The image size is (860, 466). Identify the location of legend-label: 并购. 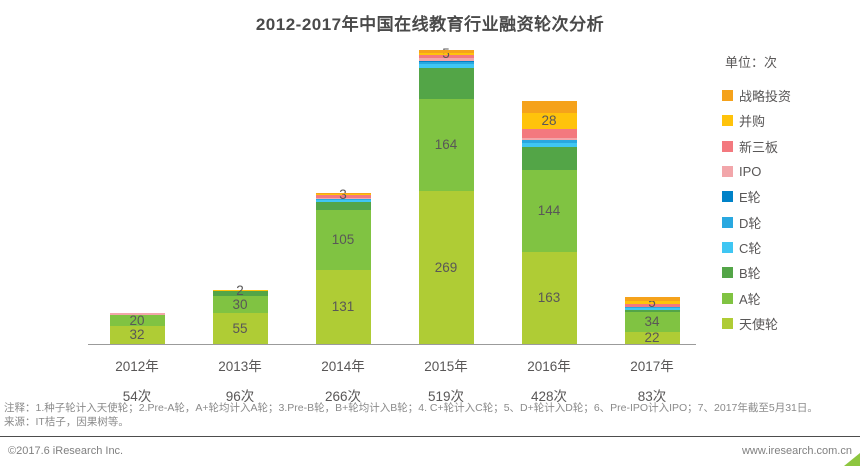
(752, 122).